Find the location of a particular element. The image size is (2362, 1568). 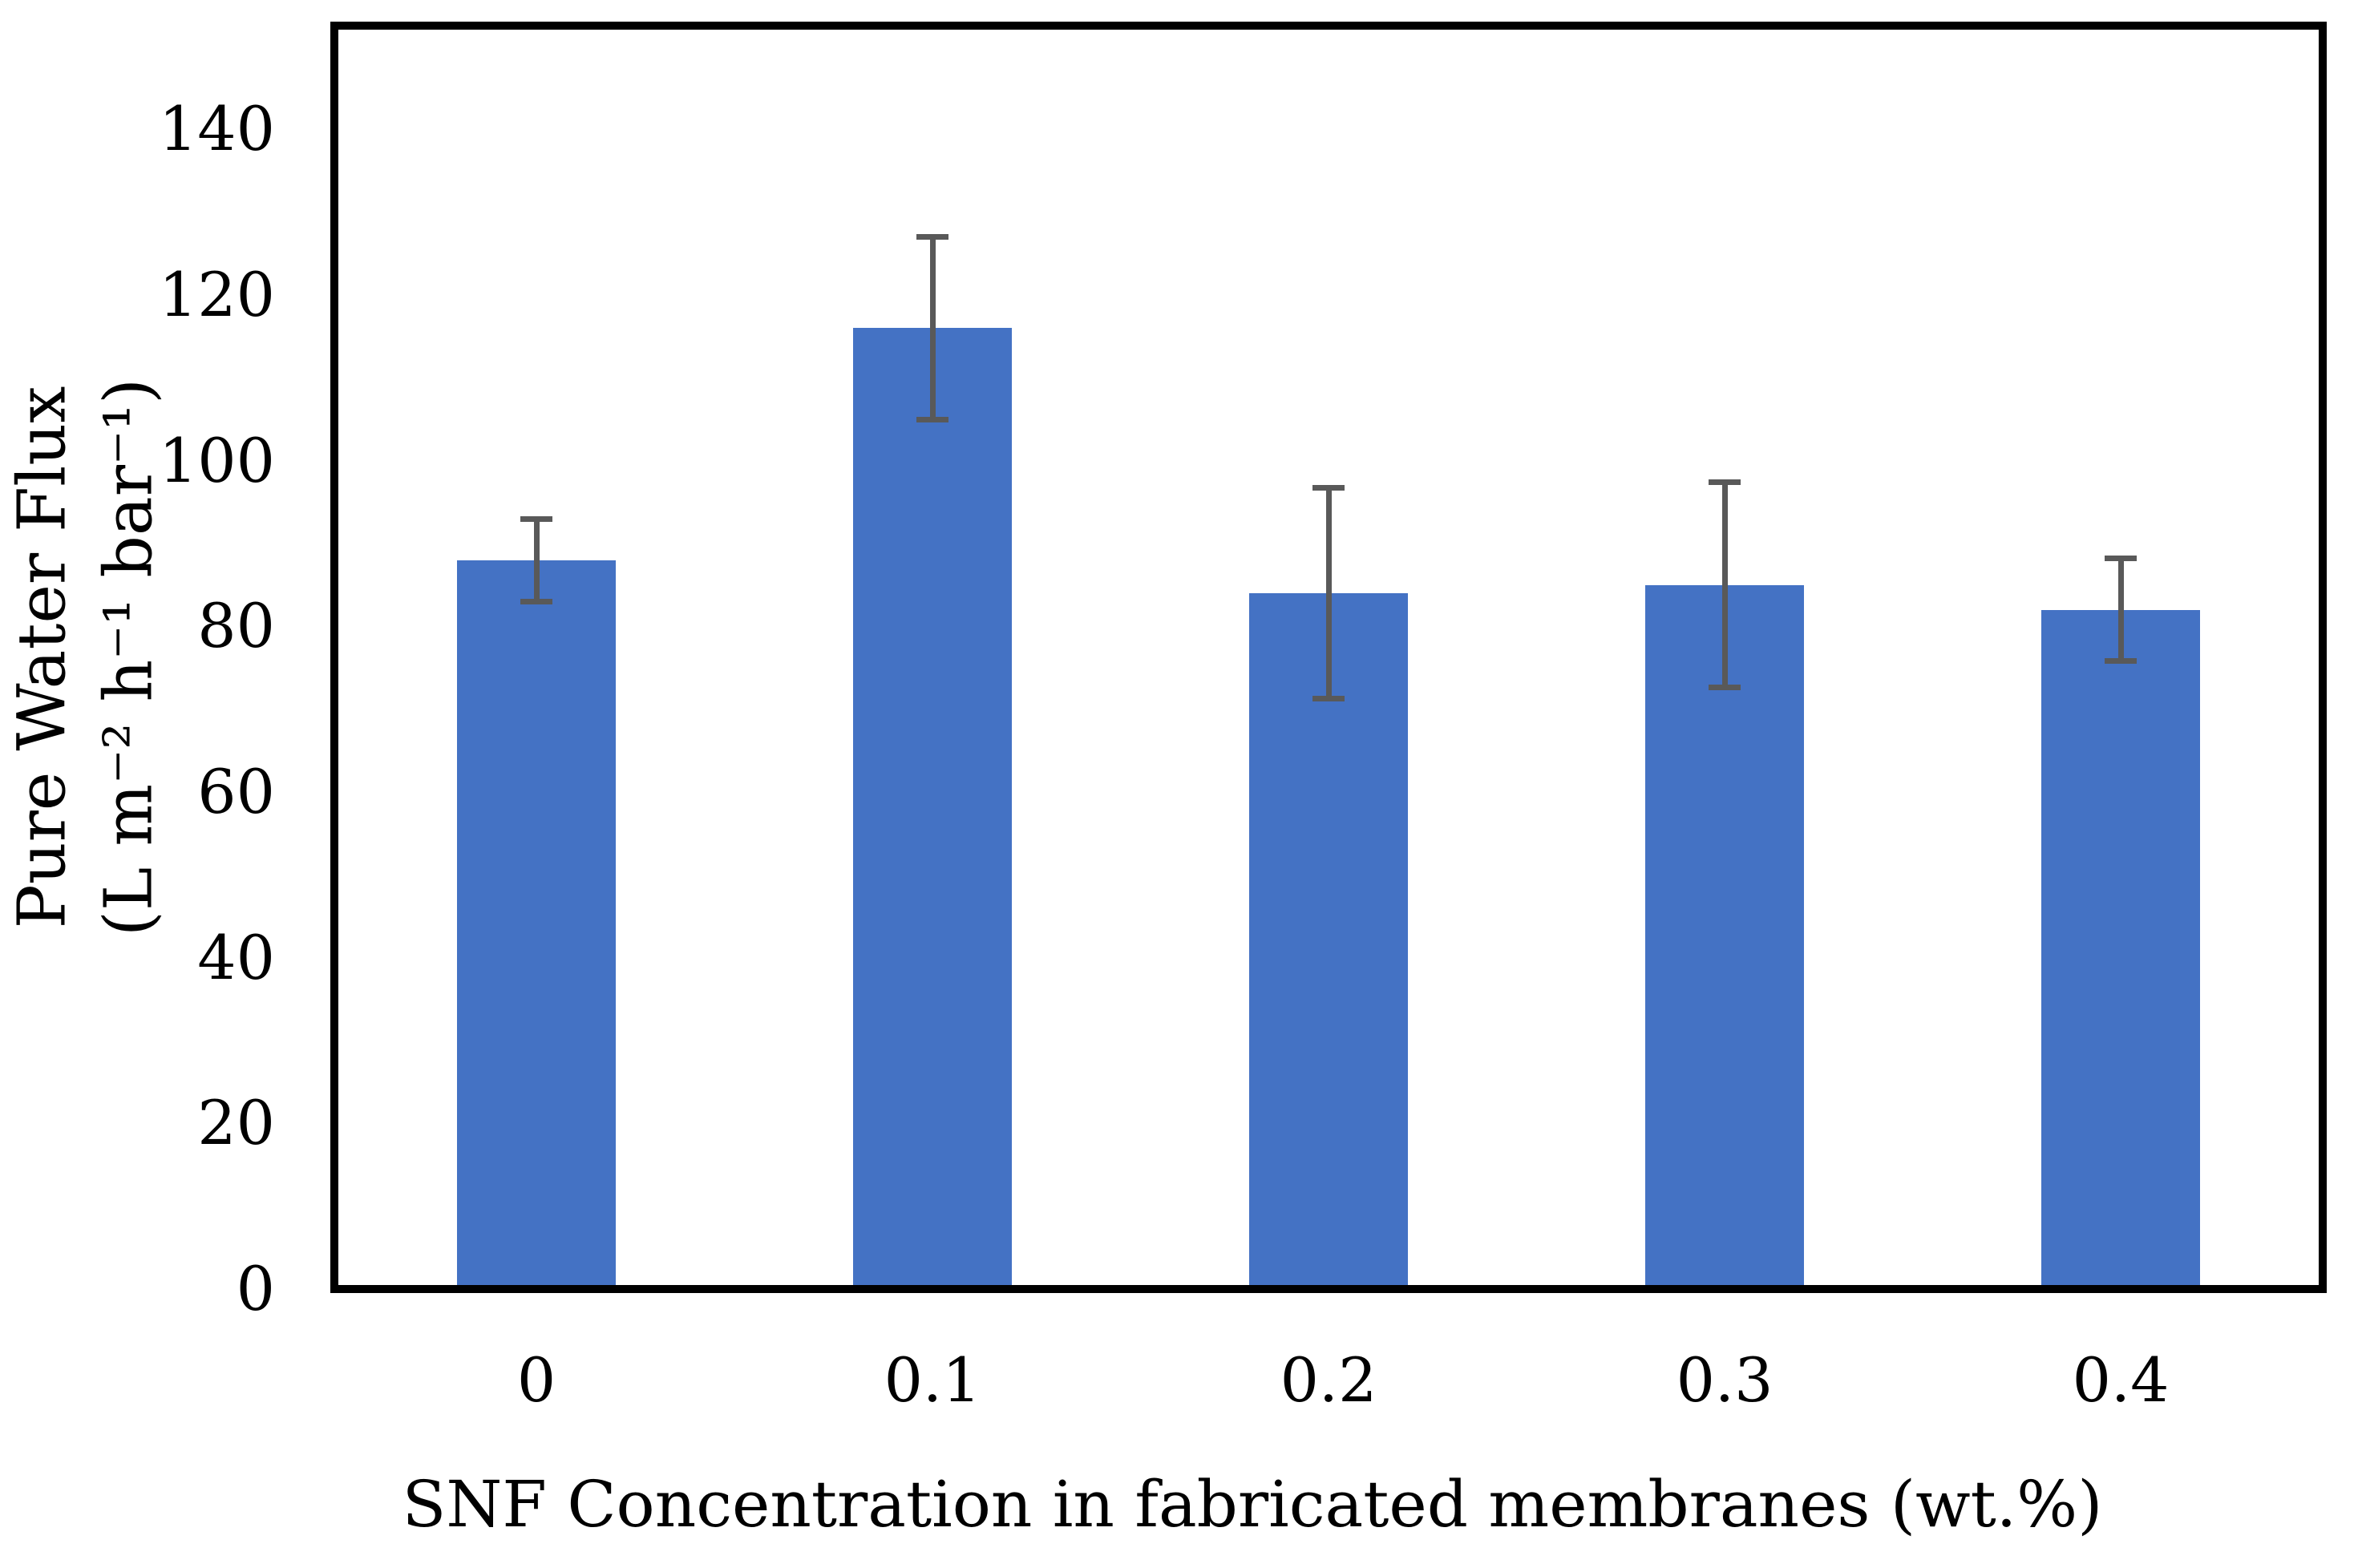

bar-0.3 is located at coordinates (1724, 934).